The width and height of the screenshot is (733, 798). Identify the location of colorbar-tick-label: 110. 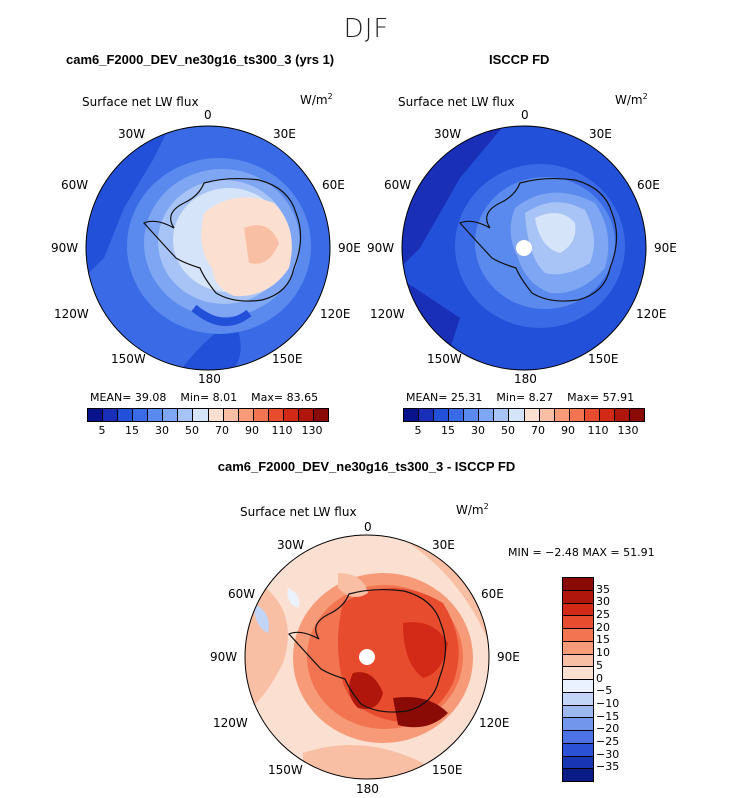
(598, 430).